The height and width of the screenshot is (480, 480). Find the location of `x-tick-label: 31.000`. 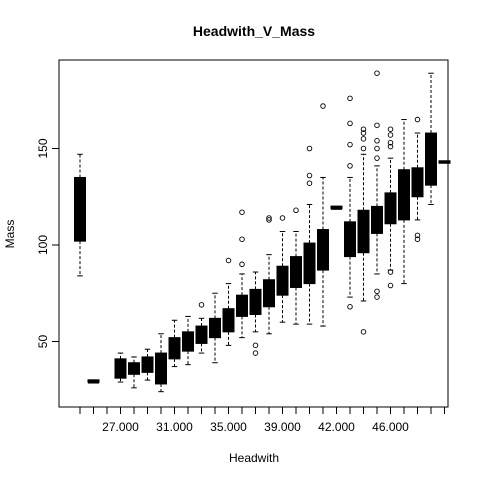

x-tick-label: 31.000 is located at coordinates (174, 427).